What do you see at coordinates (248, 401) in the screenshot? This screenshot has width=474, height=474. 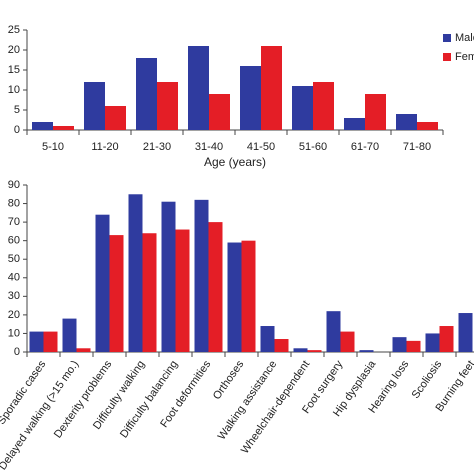 I see `x-tick-label: Walking assistance` at bounding box center [248, 401].